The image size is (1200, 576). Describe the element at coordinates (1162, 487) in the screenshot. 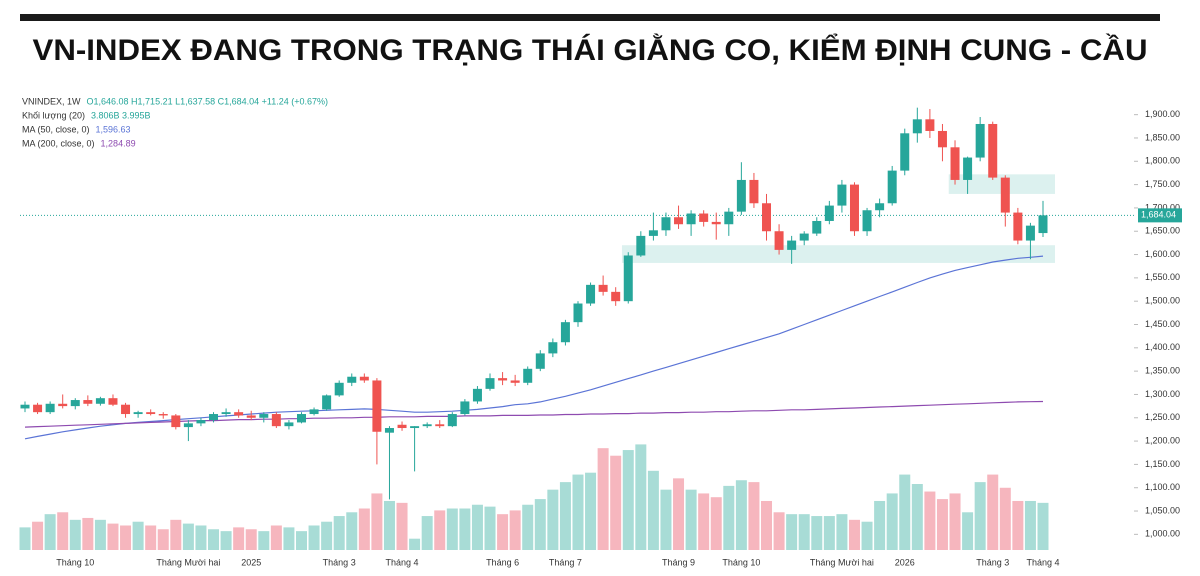

I see `y-tick-label: 1,100.00` at that location.